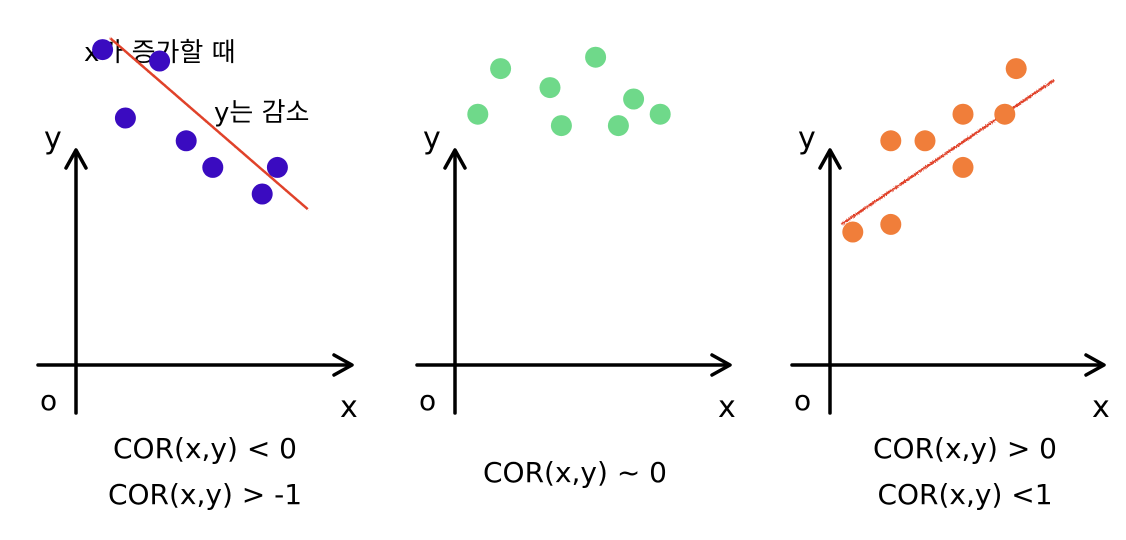 This screenshot has height=540, width=1126. Describe the element at coordinates (965, 494) in the screenshot. I see `caption-positive-line2: COR(x,y) <1` at that location.